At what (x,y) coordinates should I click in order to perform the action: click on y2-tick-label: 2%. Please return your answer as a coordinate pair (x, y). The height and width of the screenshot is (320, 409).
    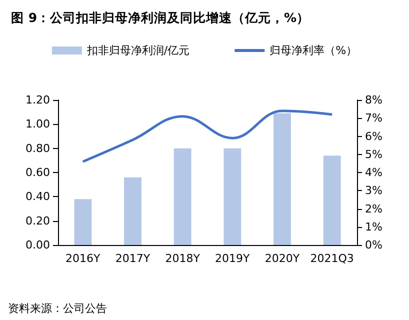
    Looking at the image, I should click on (373, 209).